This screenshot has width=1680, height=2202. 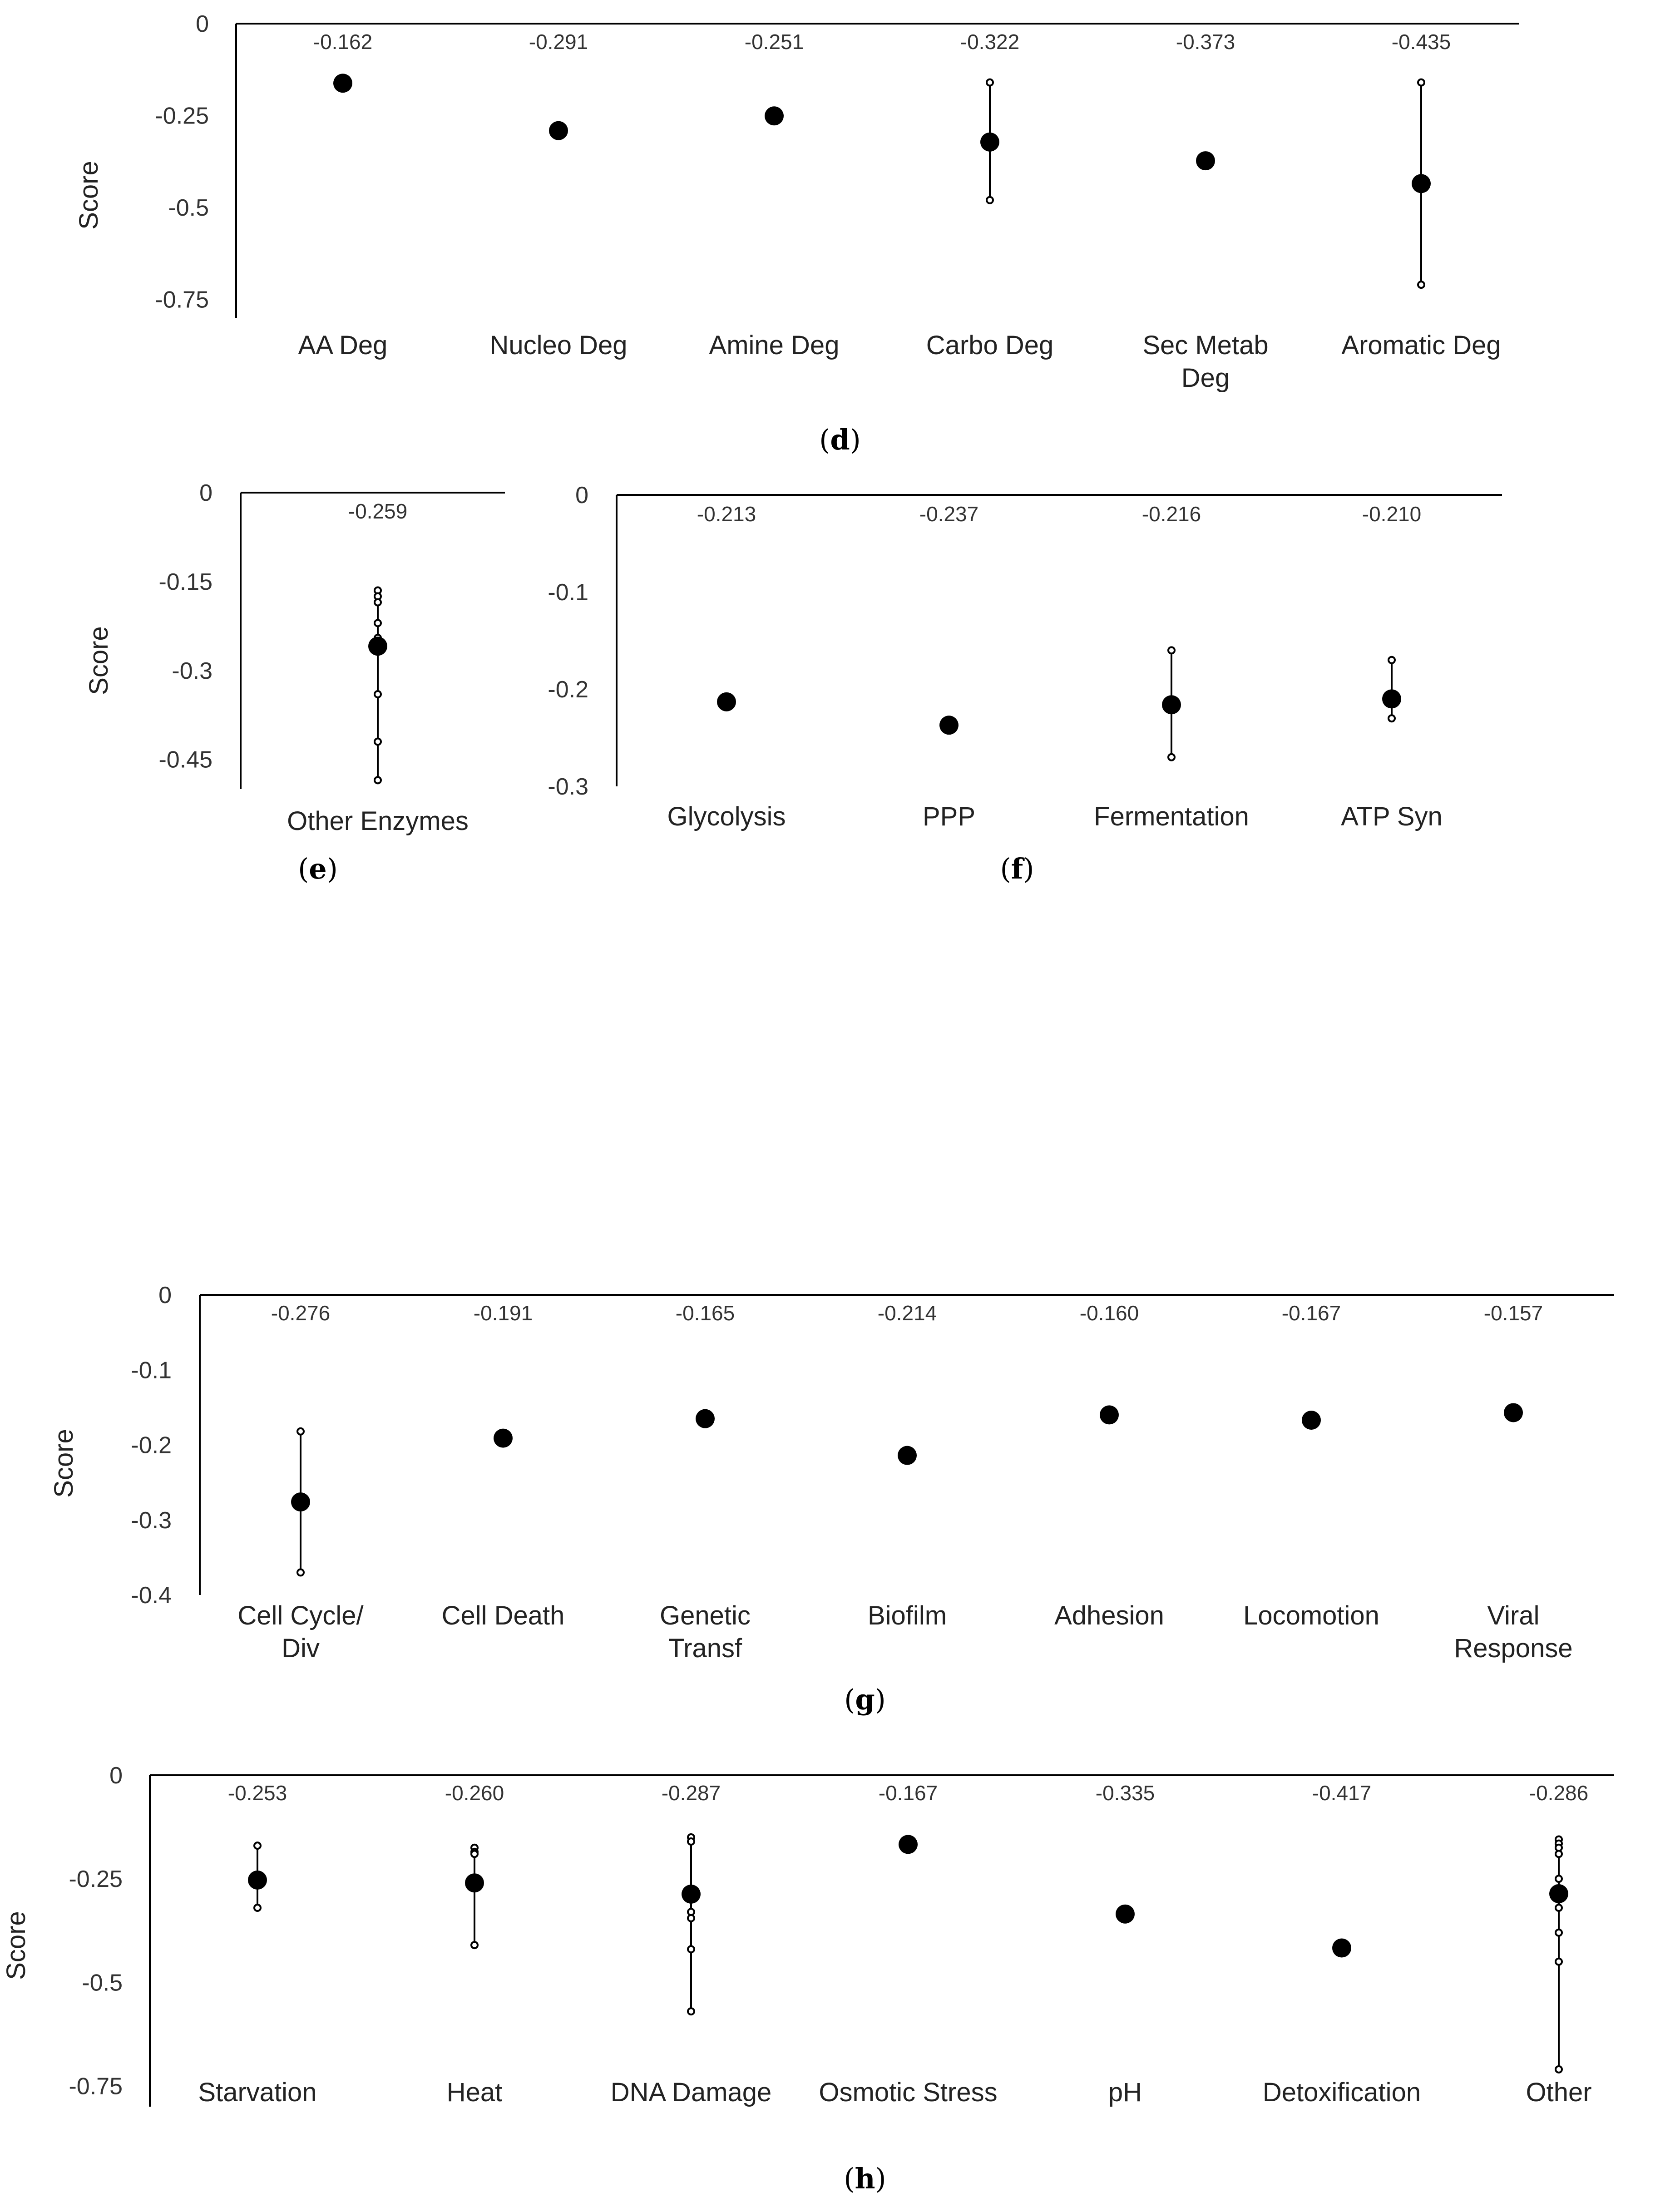 I want to click on mean-value-label: -0.335, so click(x=1125, y=1793).